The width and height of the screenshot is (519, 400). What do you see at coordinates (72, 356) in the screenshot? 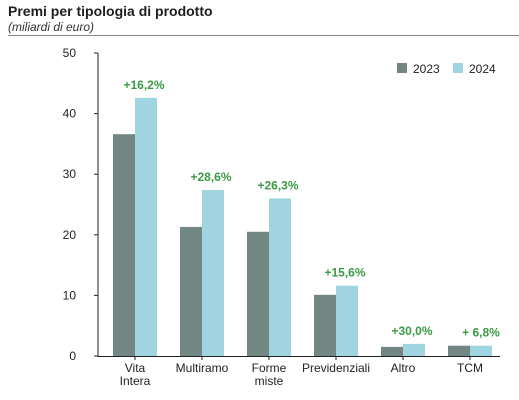
I see `y-tick-label: 0` at bounding box center [72, 356].